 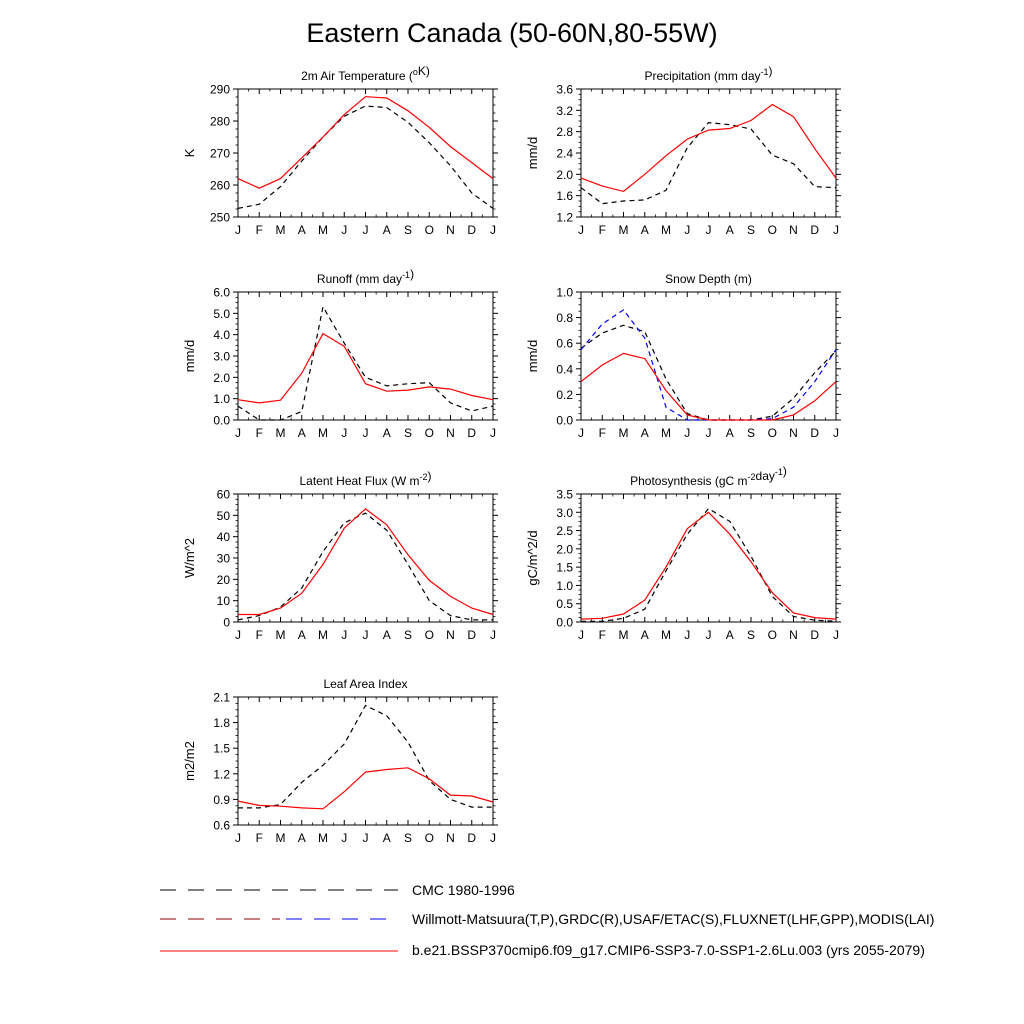 I want to click on y-tick-label: 20, so click(x=224, y=580).